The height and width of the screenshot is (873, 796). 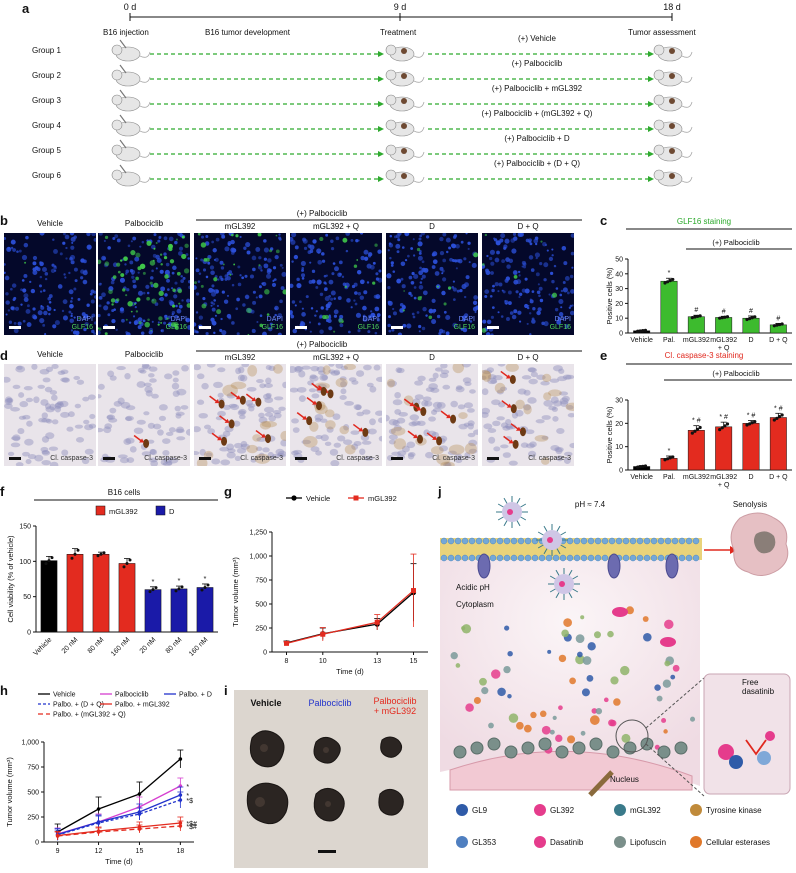 I want to click on legend-label: Dasatinib, so click(x=567, y=842).